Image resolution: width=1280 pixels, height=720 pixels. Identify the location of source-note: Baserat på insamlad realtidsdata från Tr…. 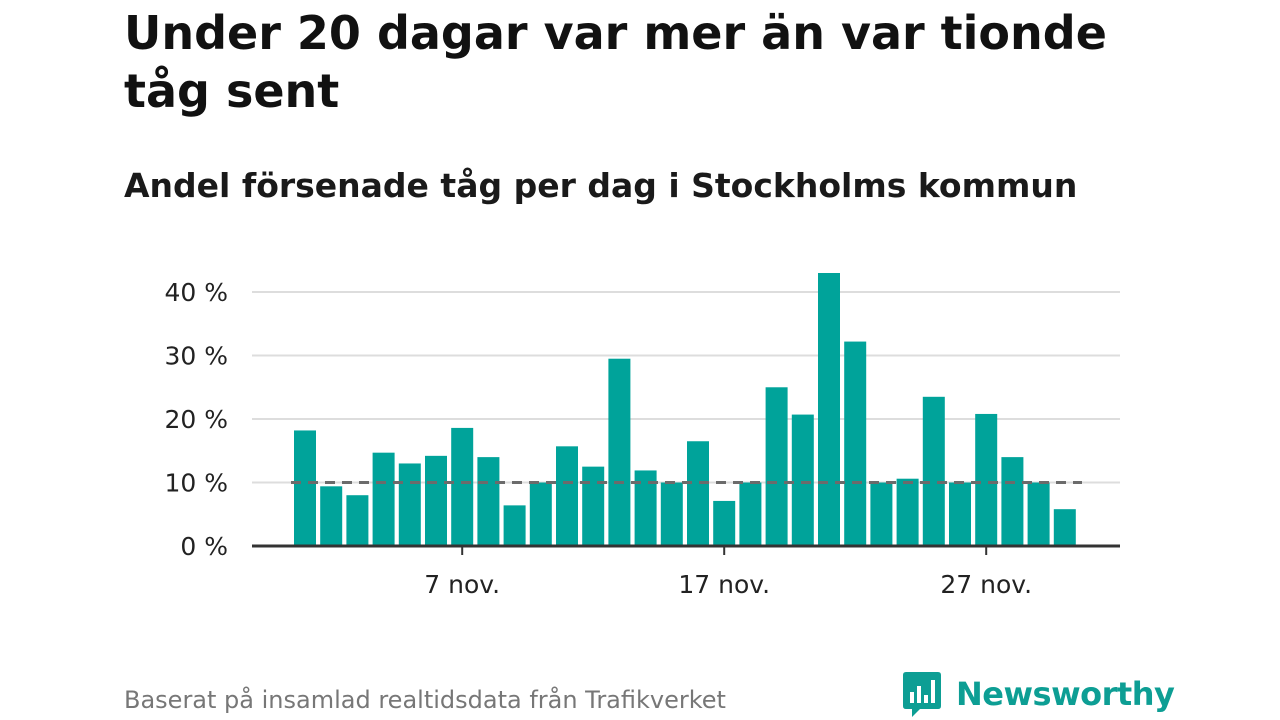
(425, 700).